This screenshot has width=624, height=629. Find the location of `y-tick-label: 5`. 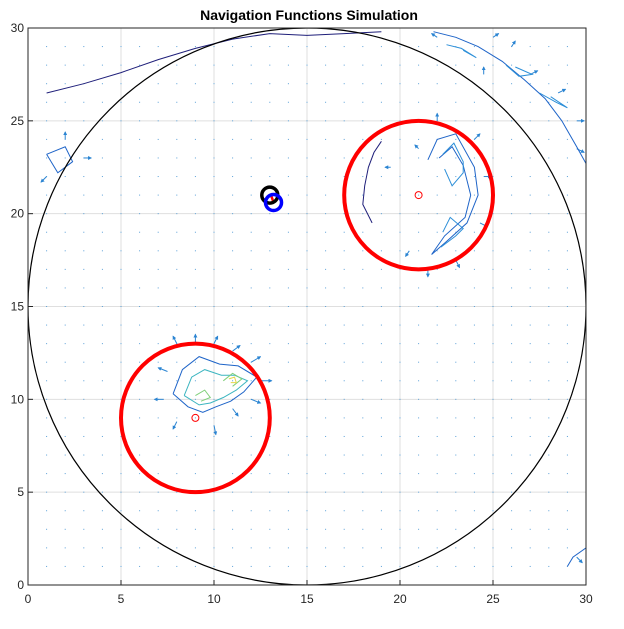

y-tick-label: 5 is located at coordinates (20, 492).